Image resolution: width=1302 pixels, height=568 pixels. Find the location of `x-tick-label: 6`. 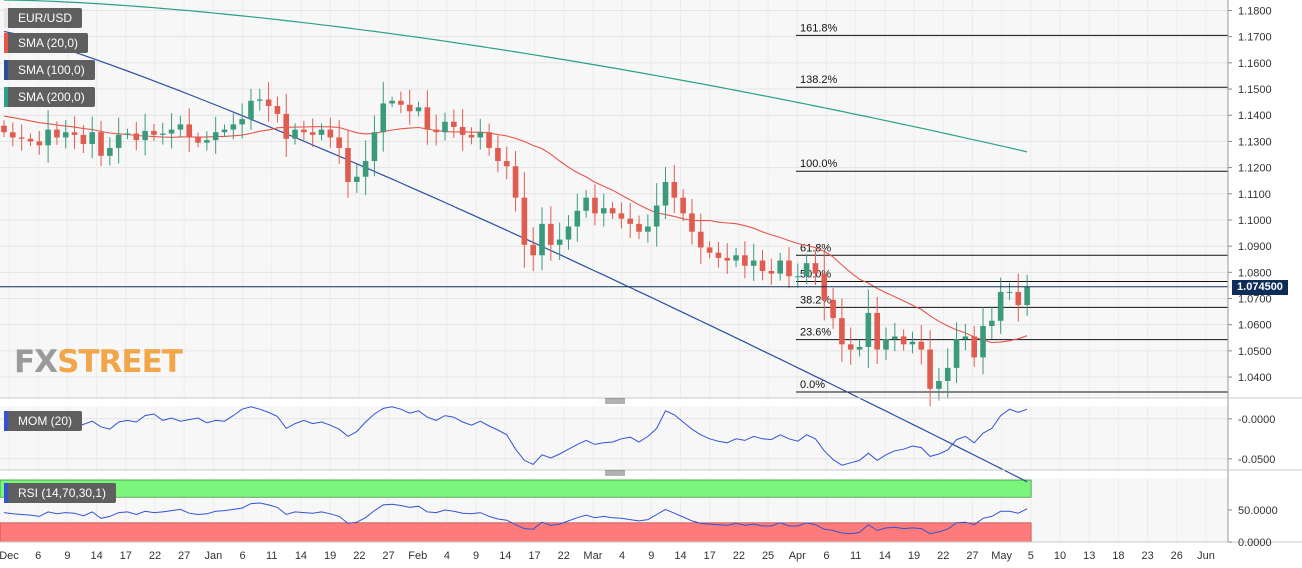

x-tick-label: 6 is located at coordinates (826, 556).